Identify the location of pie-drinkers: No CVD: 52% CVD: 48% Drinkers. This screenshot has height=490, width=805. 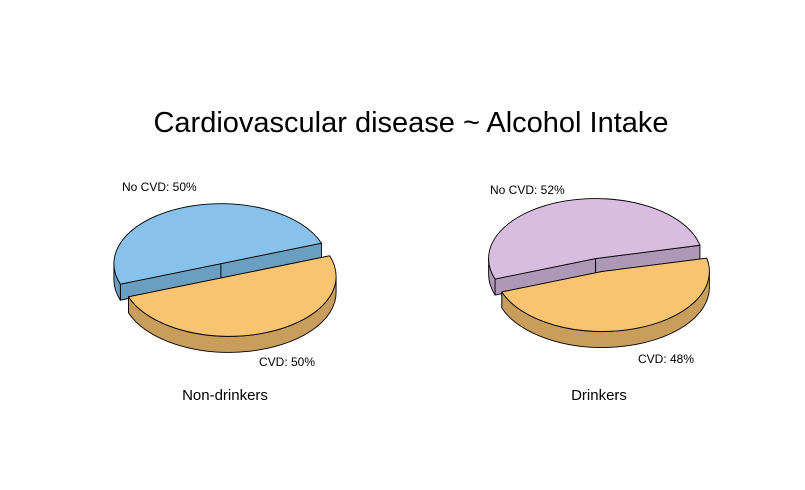
(599, 293).